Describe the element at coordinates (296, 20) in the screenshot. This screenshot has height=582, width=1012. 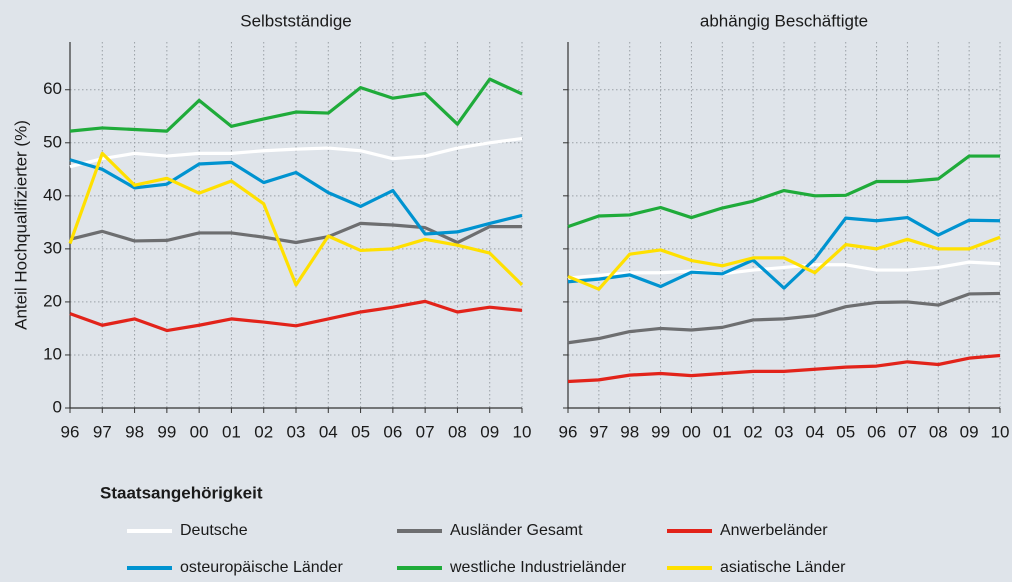
I see `chart-title: Selbstständige` at that location.